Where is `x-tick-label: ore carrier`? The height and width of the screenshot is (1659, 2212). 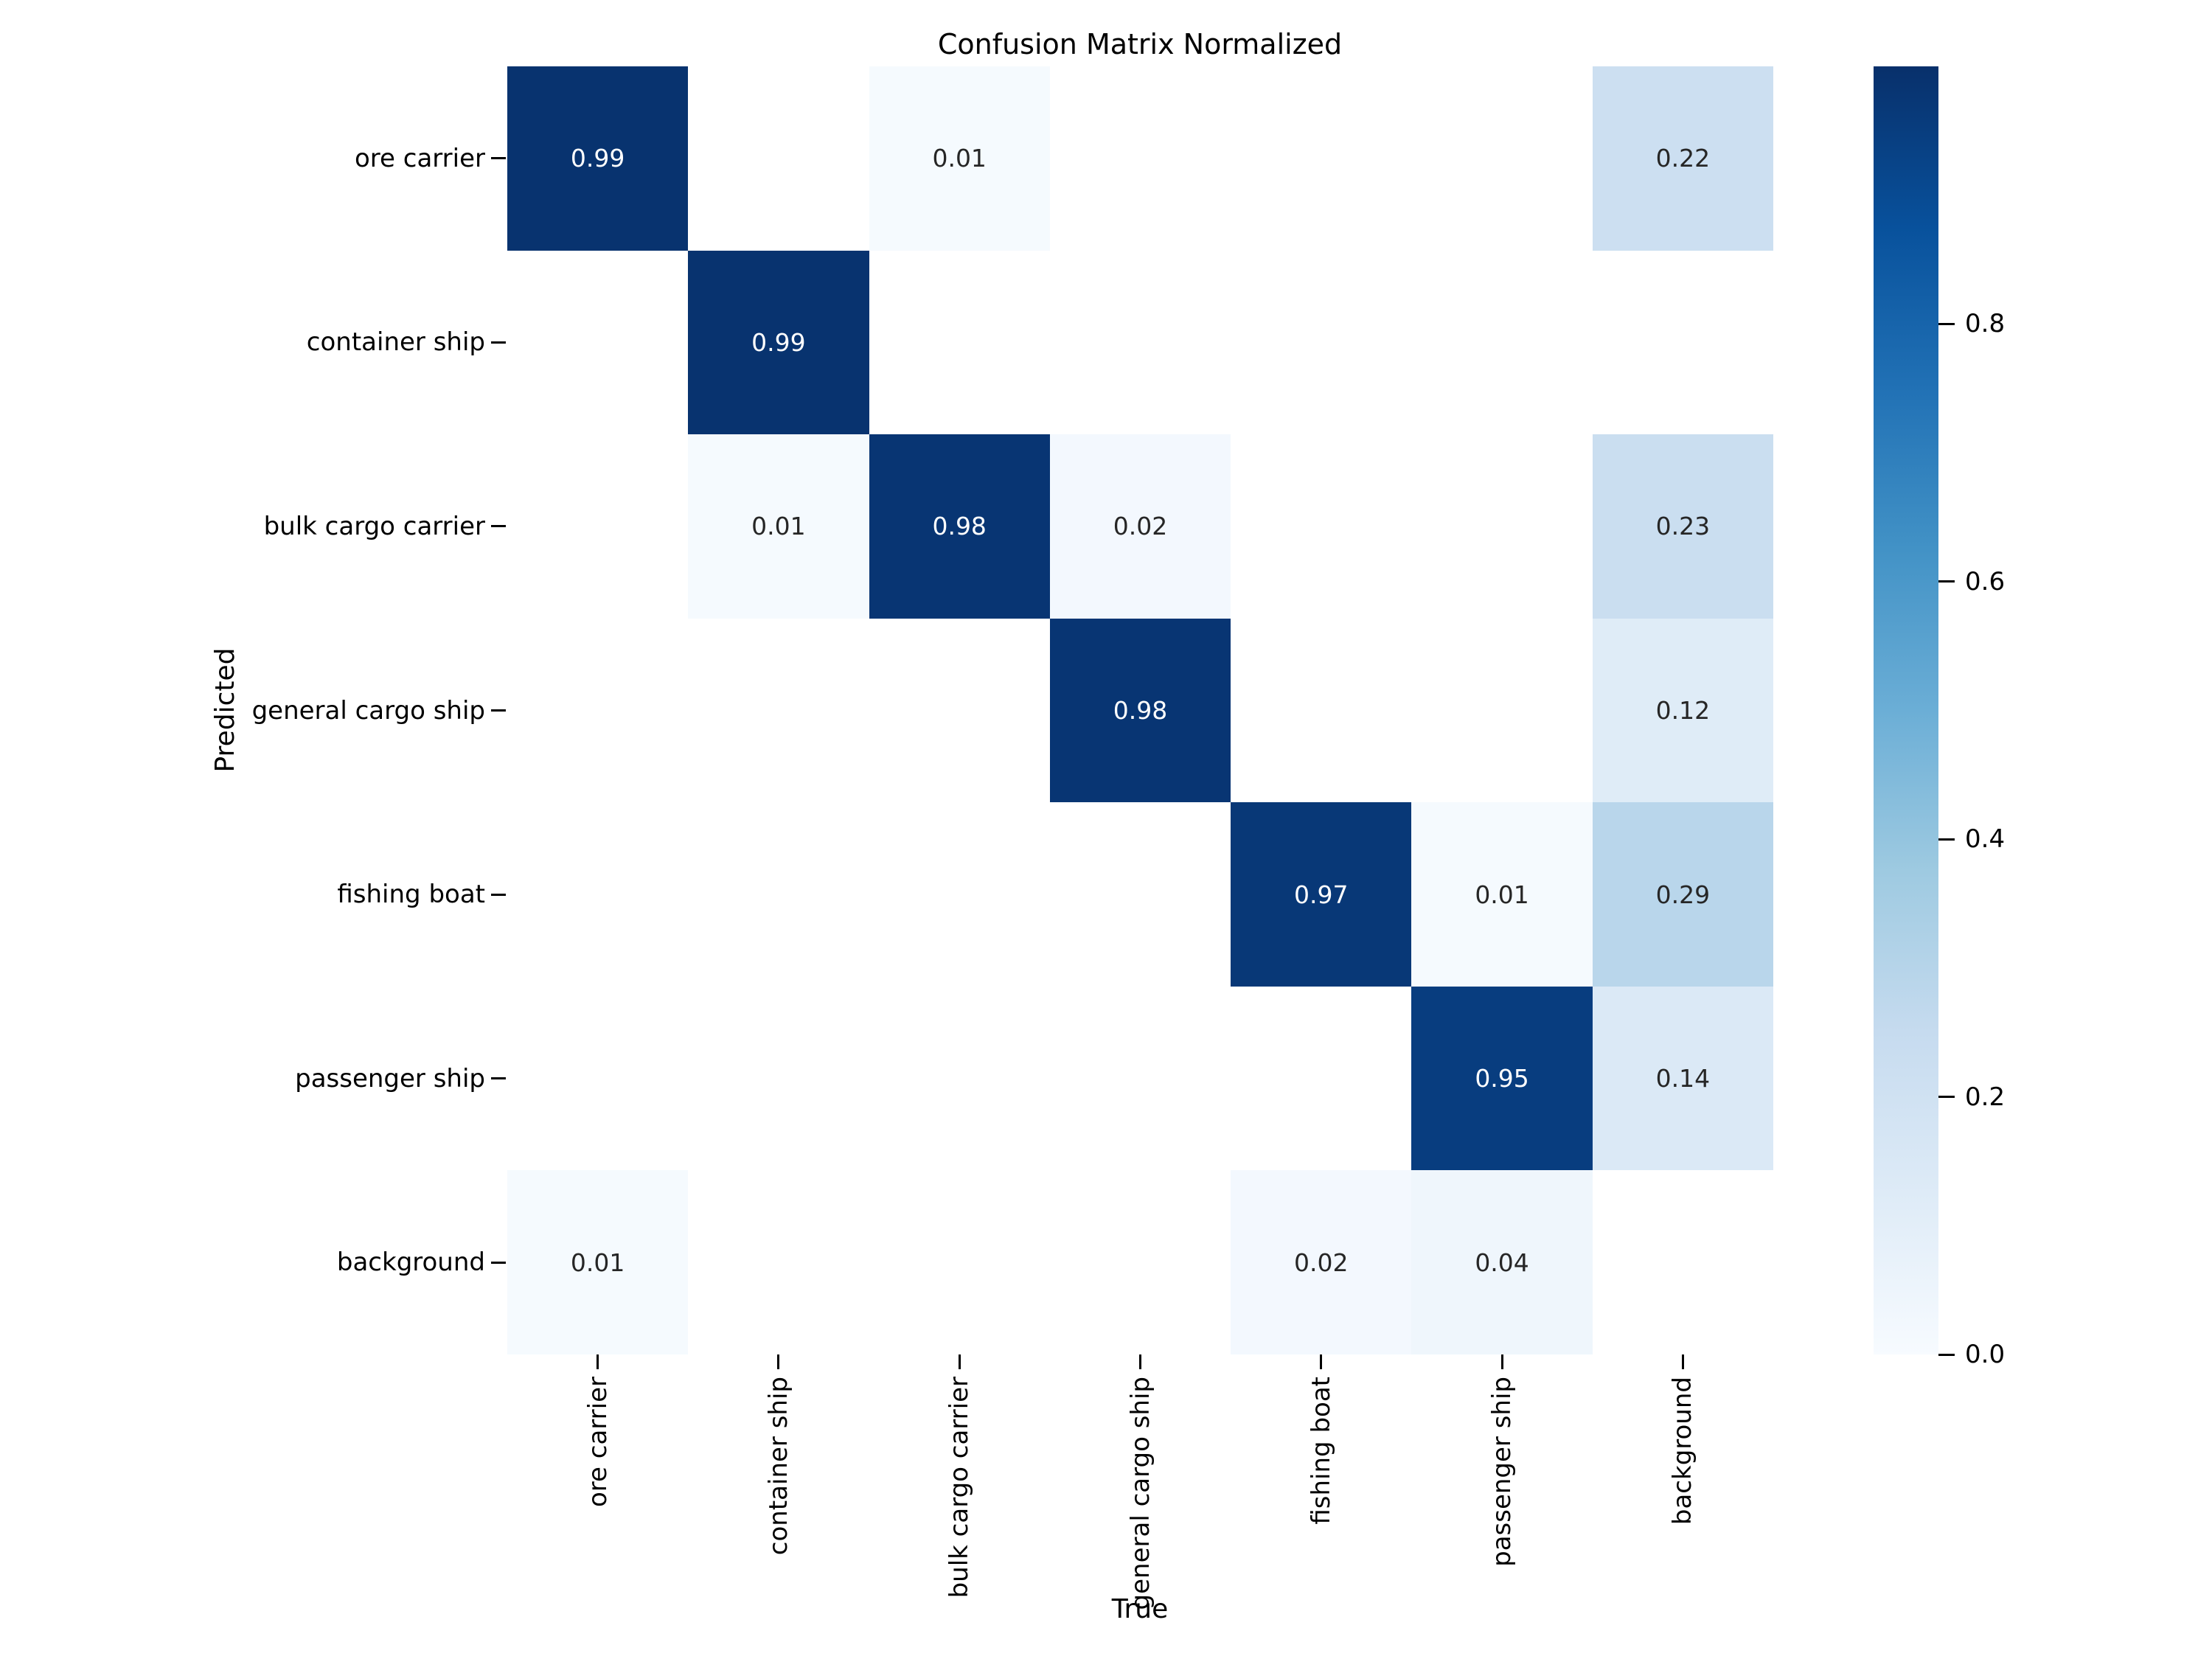 x-tick-label: ore carrier is located at coordinates (597, 1442).